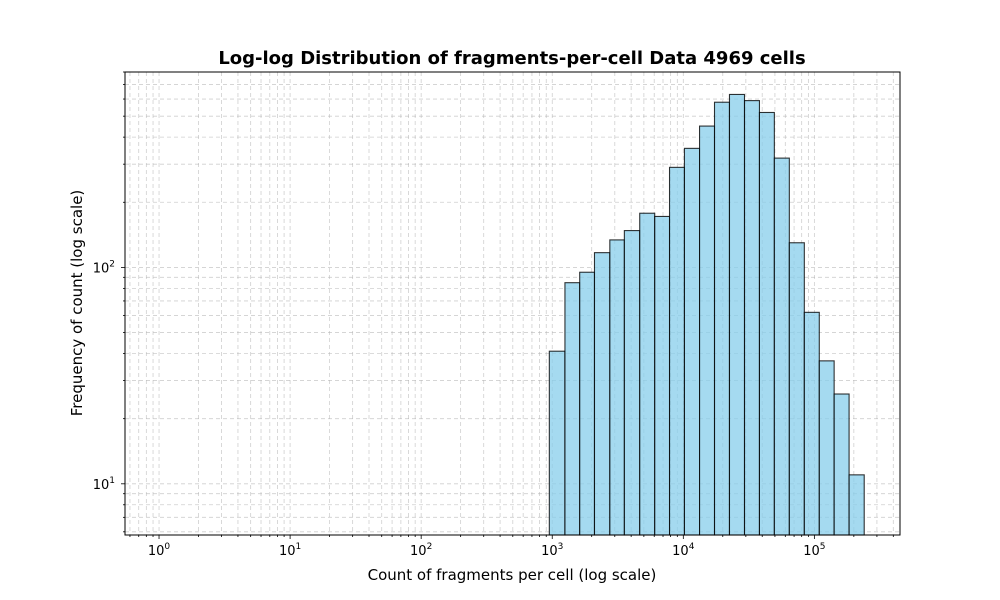  I want to click on y-tick-label: 10², so click(104, 267).